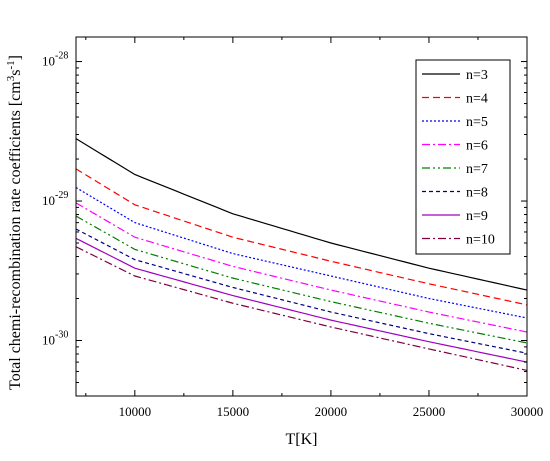 The height and width of the screenshot is (461, 550). I want to click on y-tick-exponent: -28, so click(61, 56).